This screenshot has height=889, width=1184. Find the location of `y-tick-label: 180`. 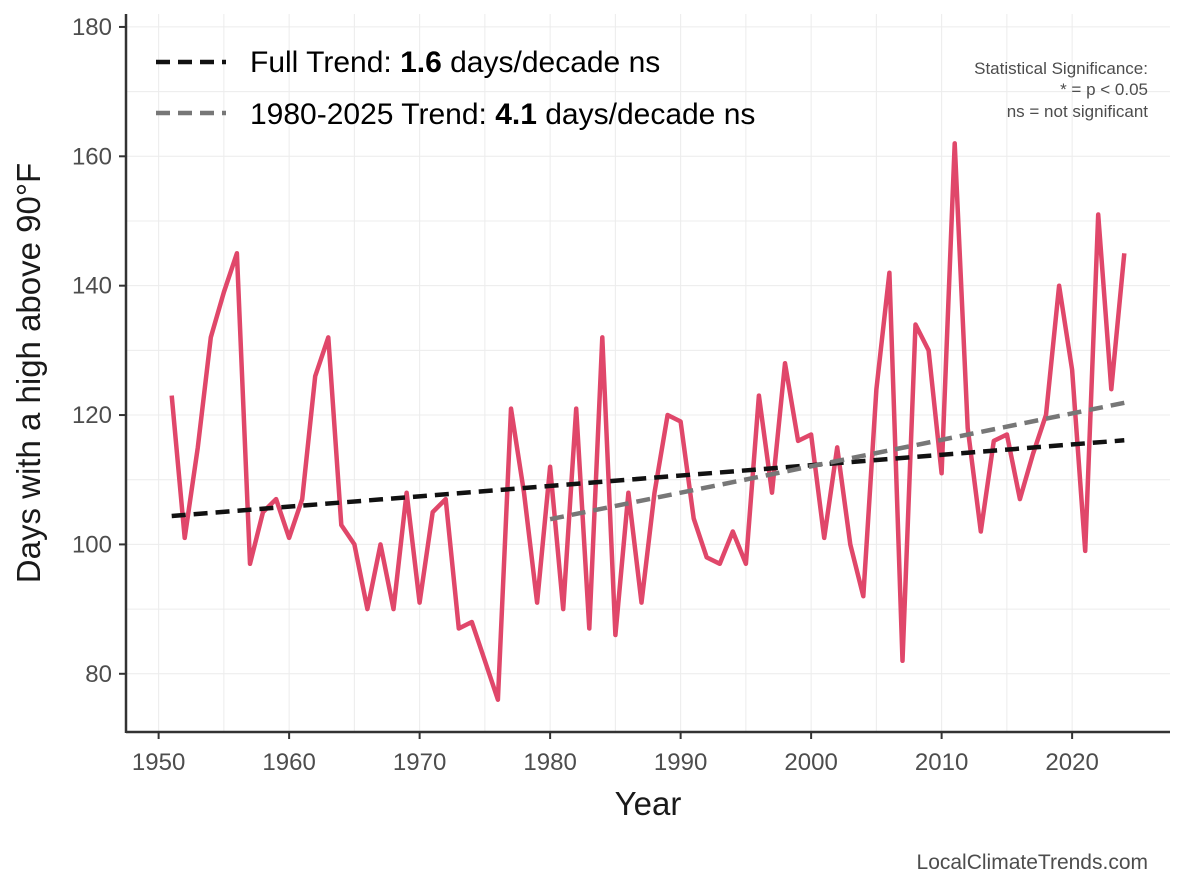

y-tick-label: 180 is located at coordinates (92, 27).